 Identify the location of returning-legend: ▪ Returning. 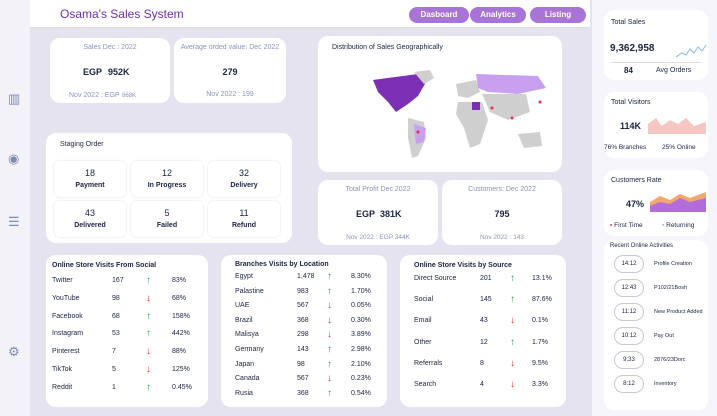
(678, 225).